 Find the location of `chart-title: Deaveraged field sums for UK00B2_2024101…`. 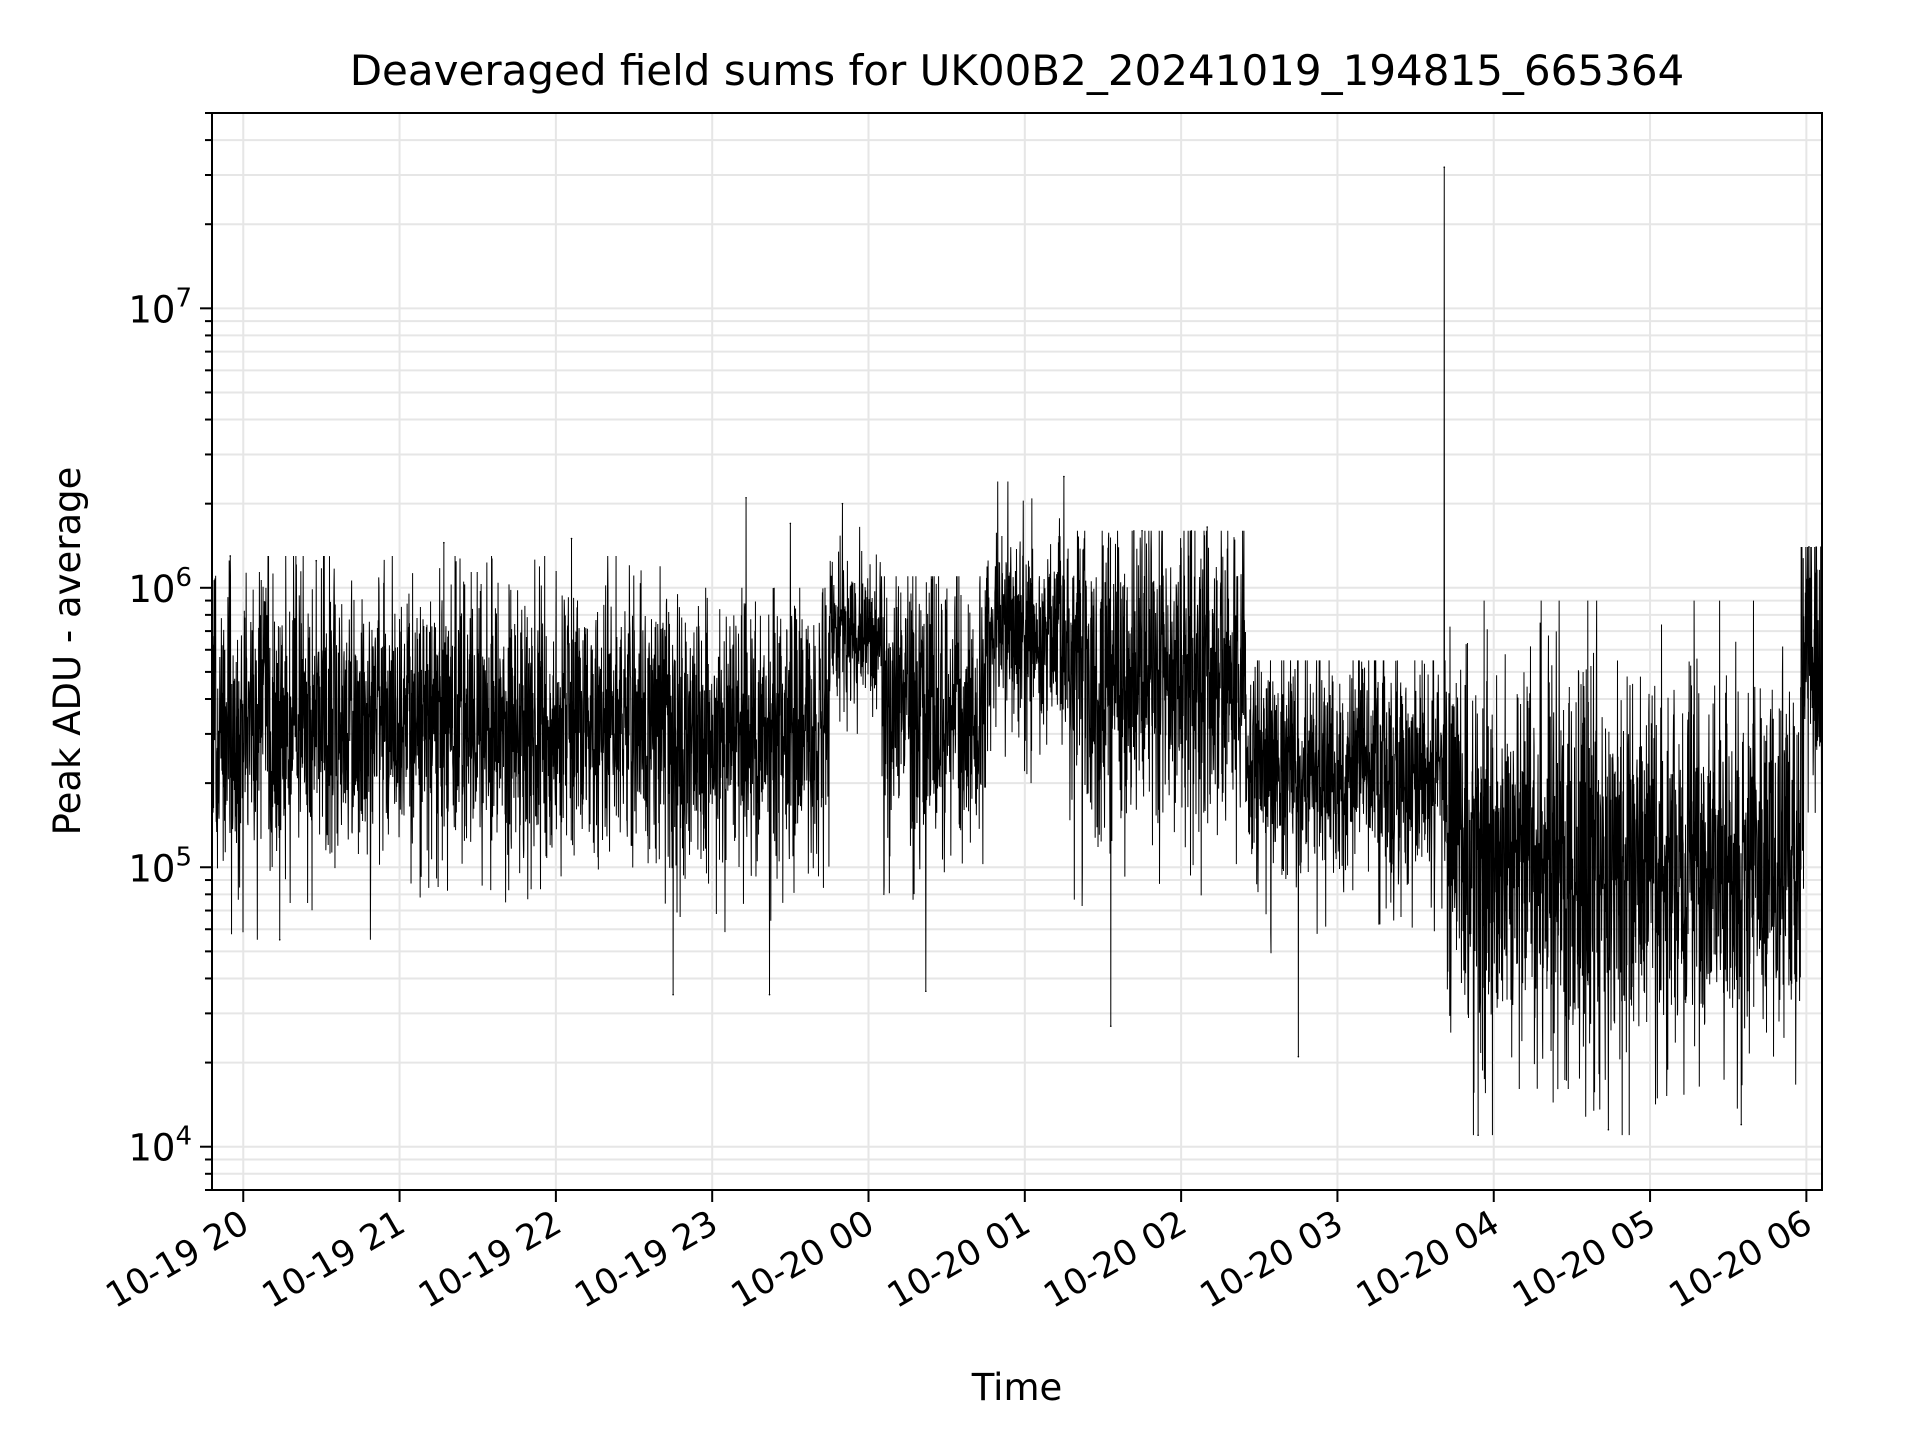

chart-title: Deaveraged field sums for UK00B2_2024101… is located at coordinates (1017, 70).